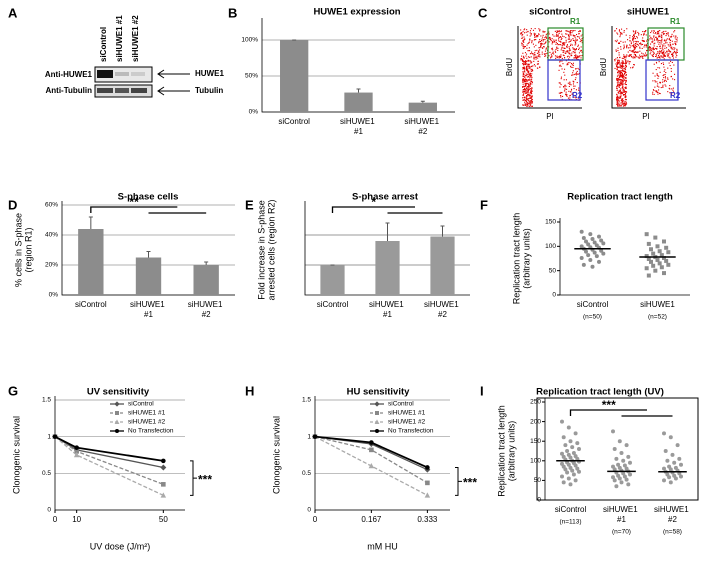 The width and height of the screenshot is (710, 563). I want to click on axis-label: PI, so click(550, 116).